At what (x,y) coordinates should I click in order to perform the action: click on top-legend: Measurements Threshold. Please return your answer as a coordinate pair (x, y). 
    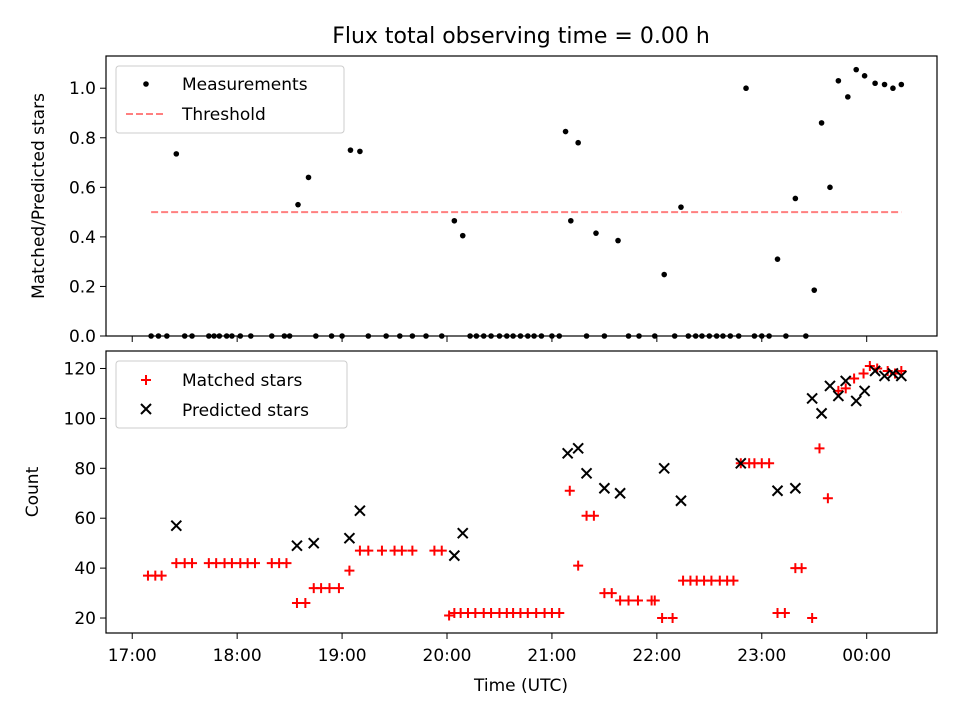
    Looking at the image, I should click on (230, 99).